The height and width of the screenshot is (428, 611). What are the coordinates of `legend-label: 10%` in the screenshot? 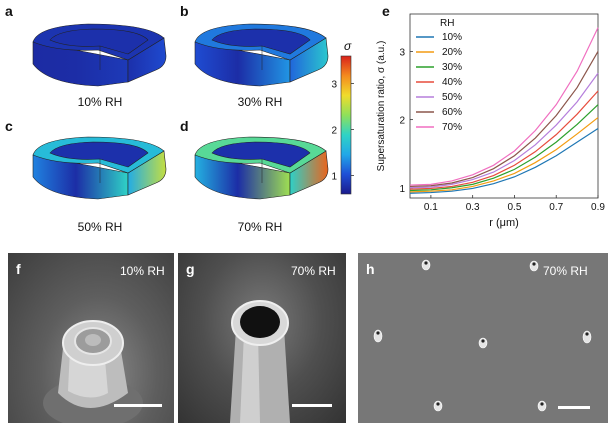 It's located at (452, 37).